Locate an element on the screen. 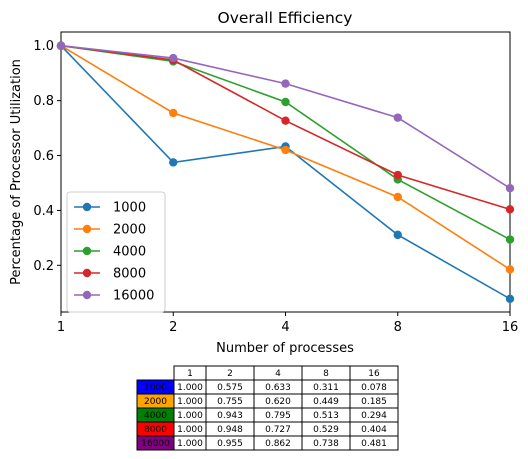 Image resolution: width=528 pixels, height=459 pixels. legend-label: 4000 is located at coordinates (129, 252).